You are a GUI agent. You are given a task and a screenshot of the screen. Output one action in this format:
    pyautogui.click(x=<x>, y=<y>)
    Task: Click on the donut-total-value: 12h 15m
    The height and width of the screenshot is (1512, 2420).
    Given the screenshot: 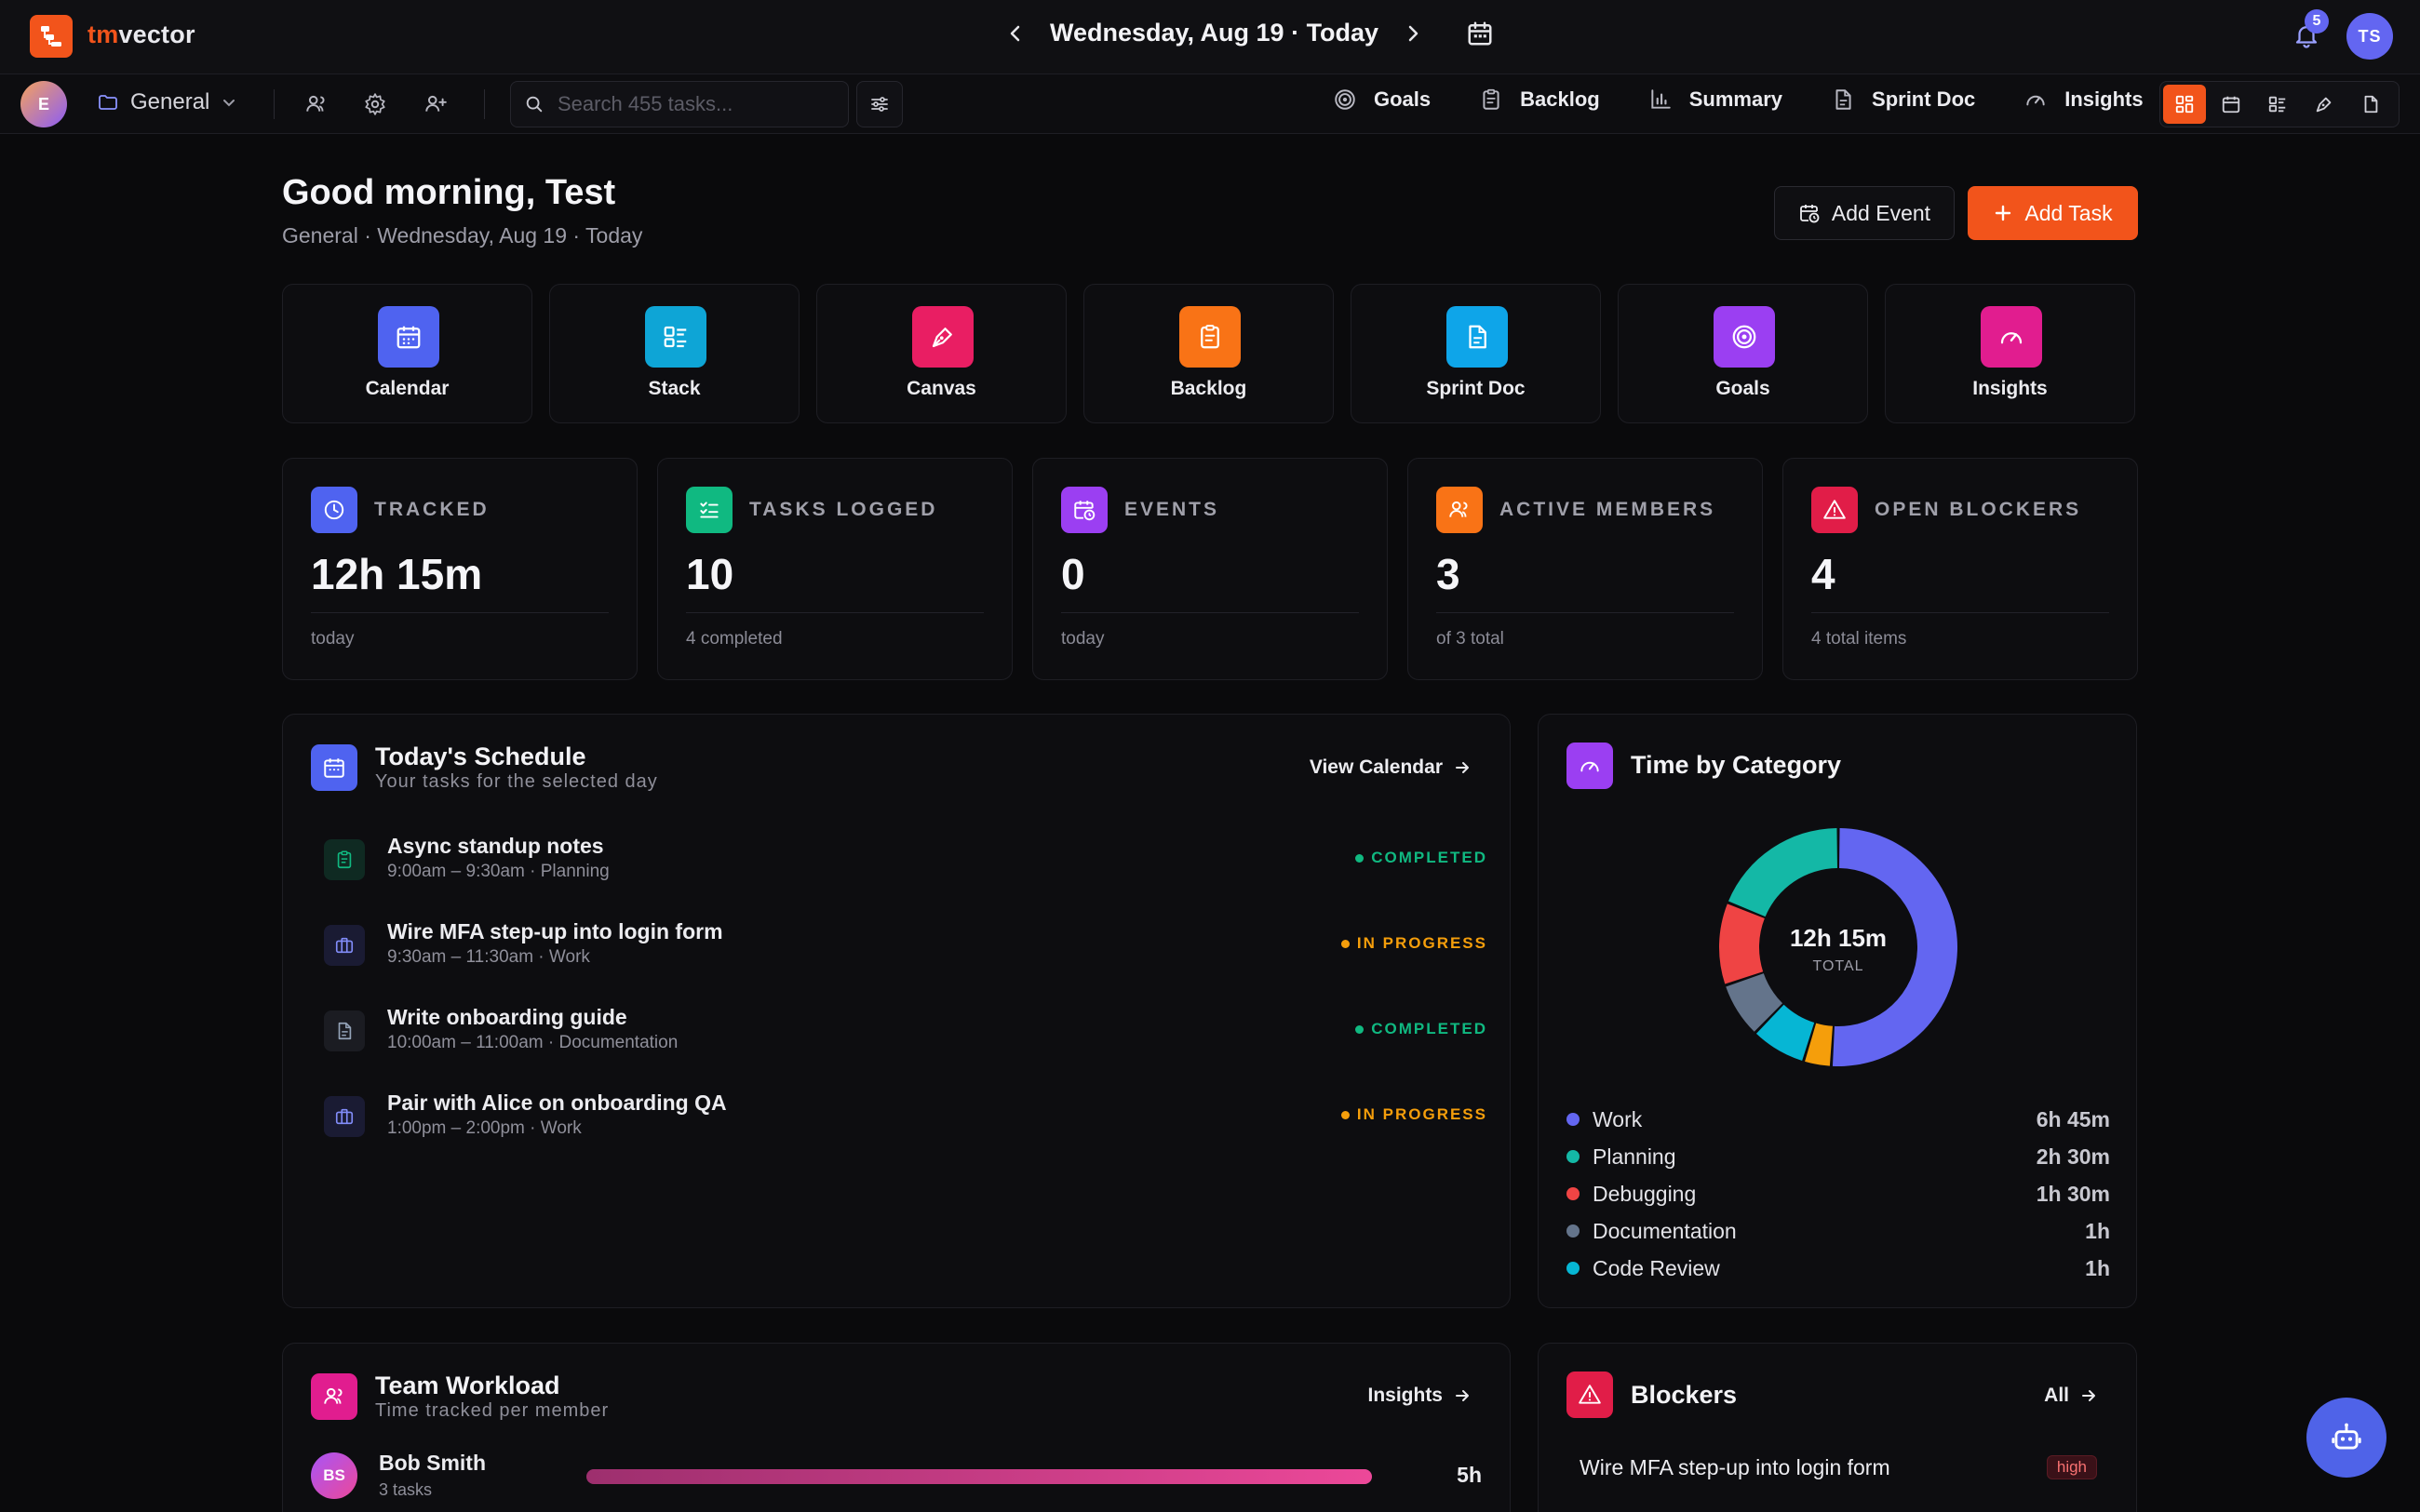 What is the action you would take?
    pyautogui.click(x=1838, y=938)
    